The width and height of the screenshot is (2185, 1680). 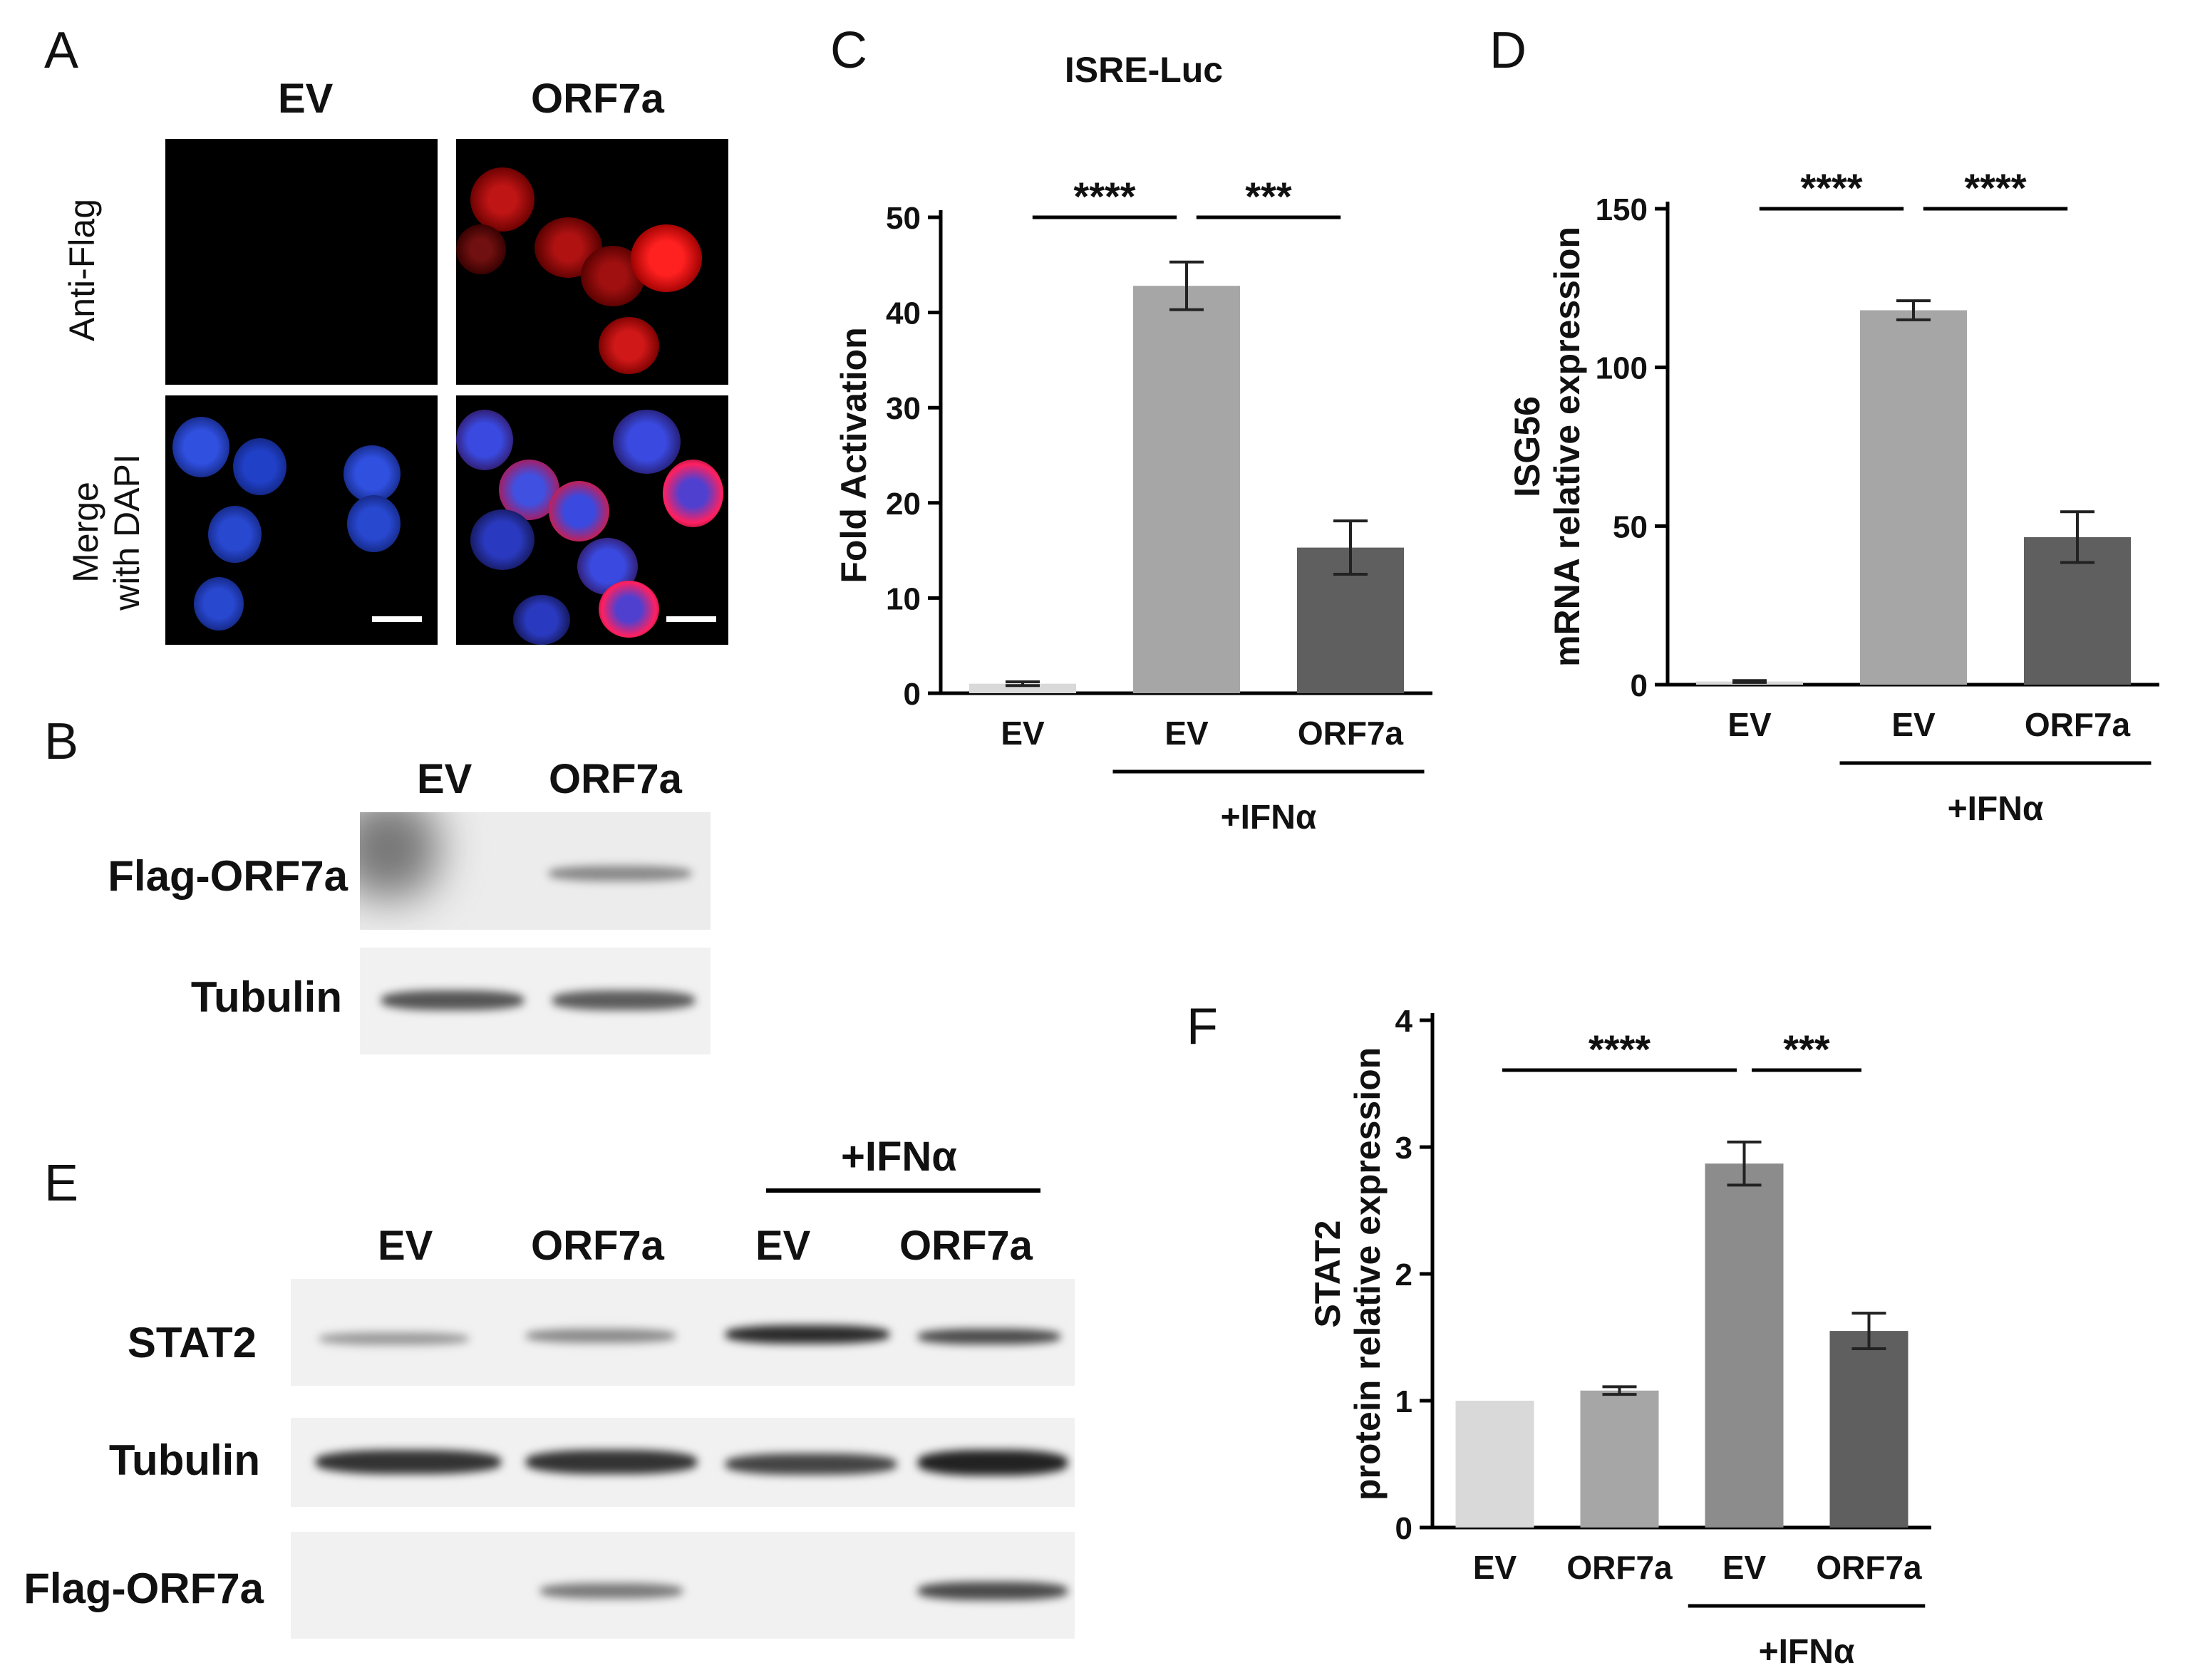 I want to click on y-tick-label: 100, so click(x=1622, y=368).